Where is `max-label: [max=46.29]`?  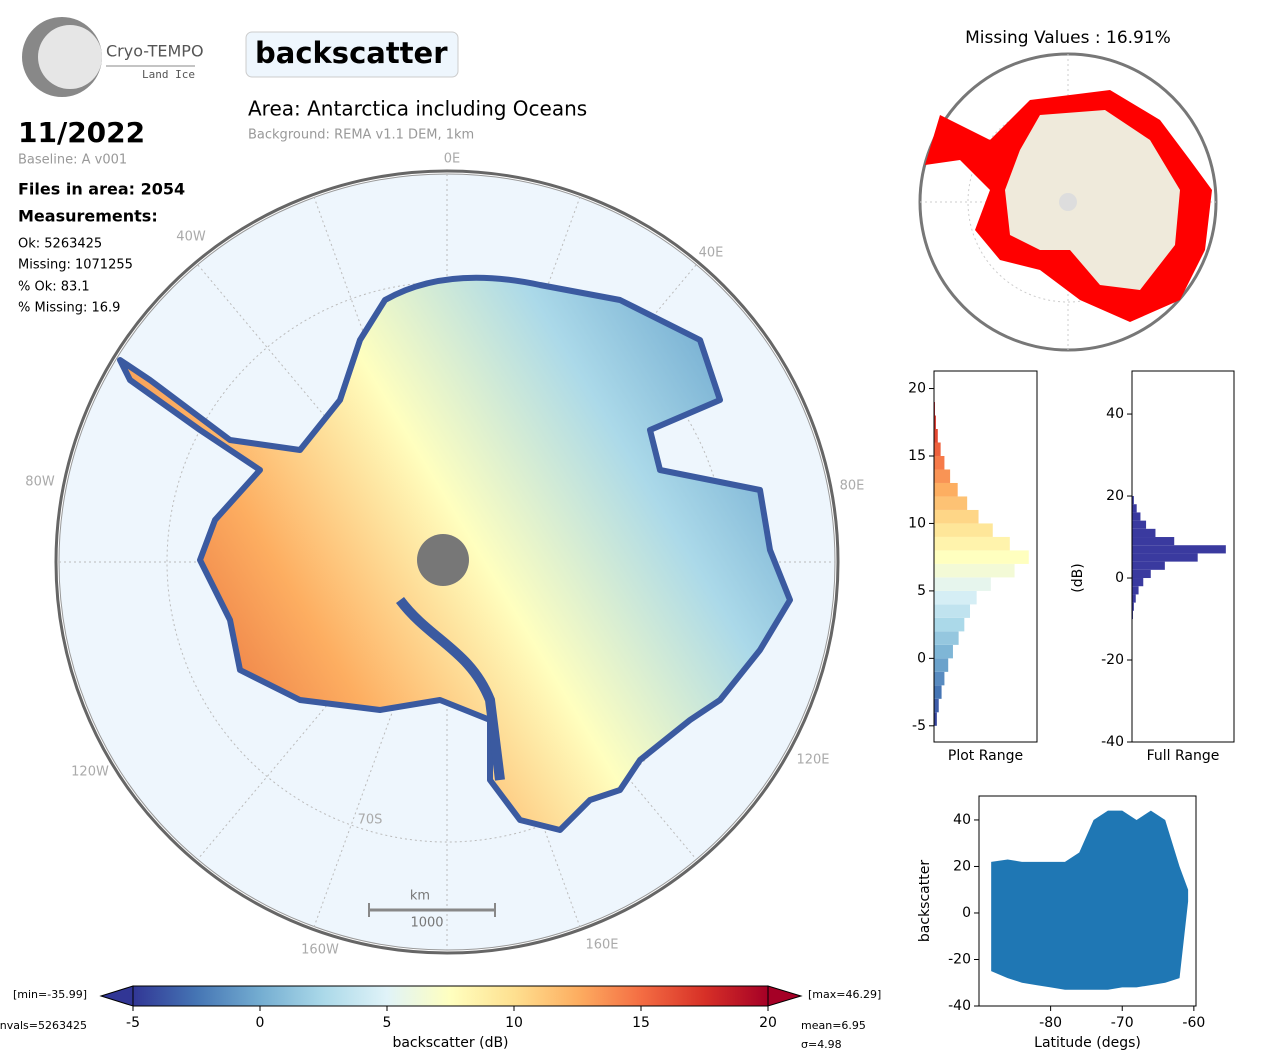 max-label: [max=46.29] is located at coordinates (844, 994).